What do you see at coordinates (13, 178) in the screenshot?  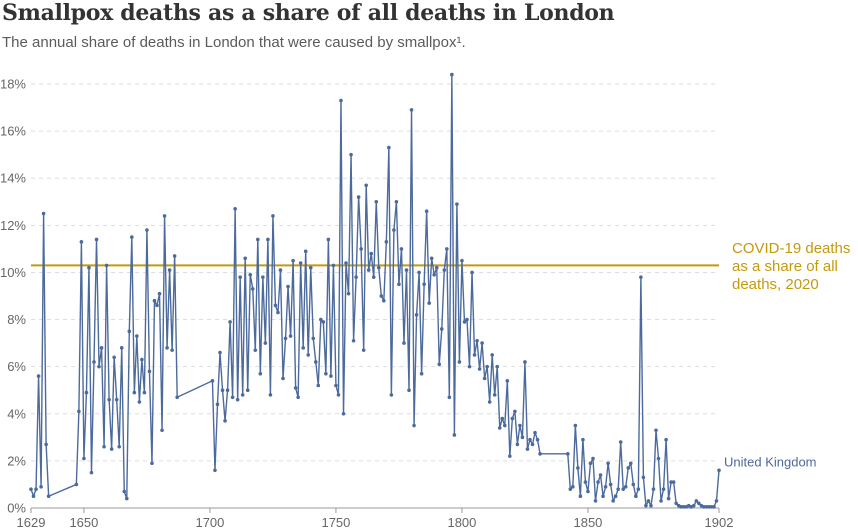 I see `y-tick-label: 14%` at bounding box center [13, 178].